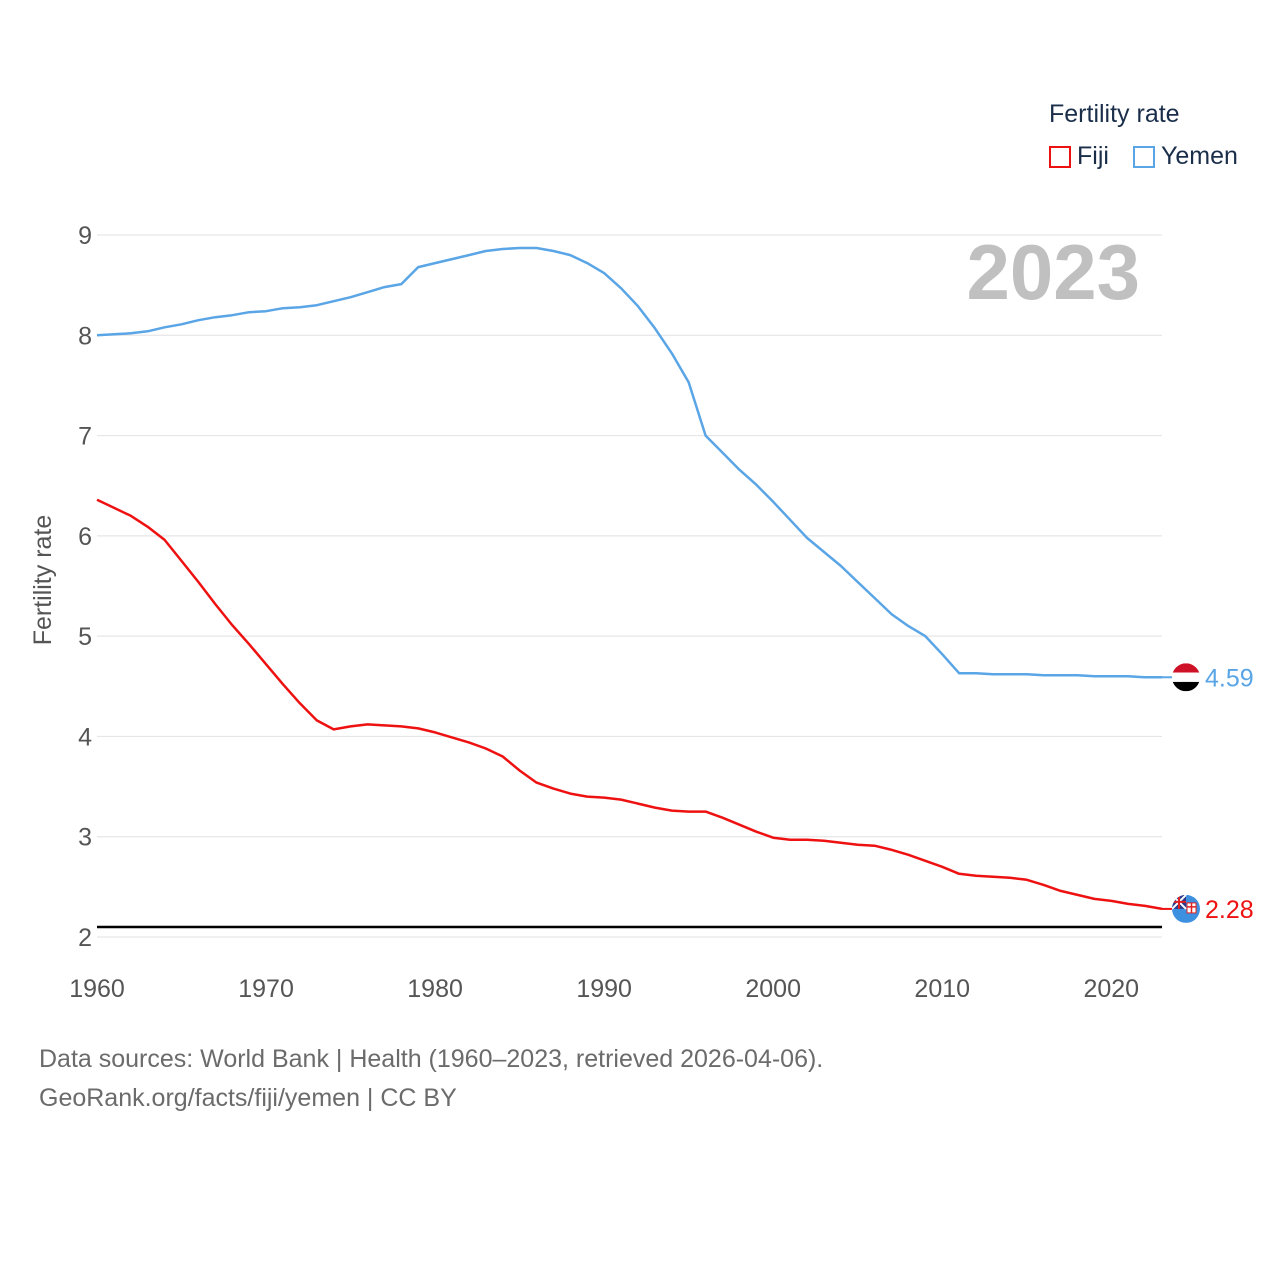  Describe the element at coordinates (1053, 272) in the screenshot. I see `year-label: 2023` at that location.